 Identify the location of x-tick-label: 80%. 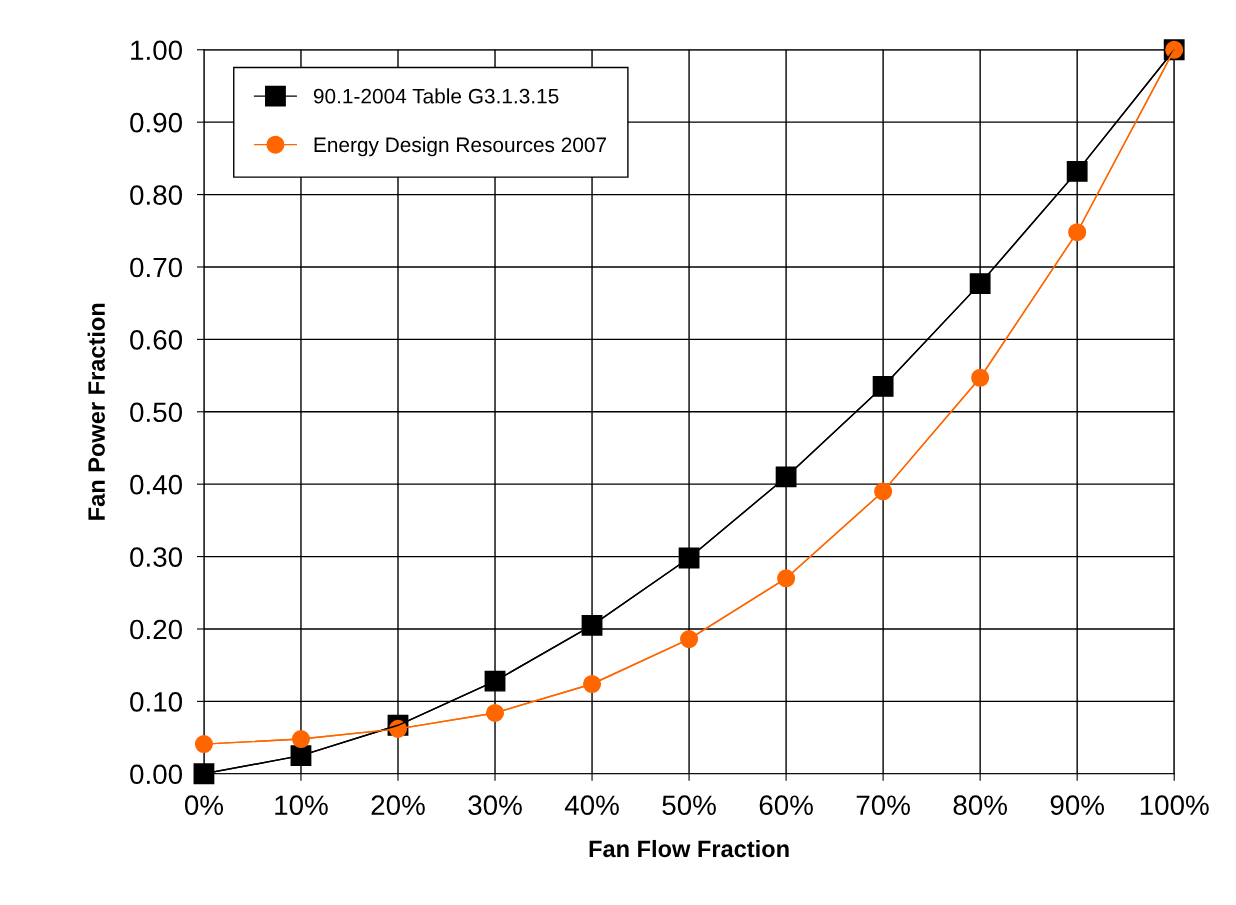
(980, 805).